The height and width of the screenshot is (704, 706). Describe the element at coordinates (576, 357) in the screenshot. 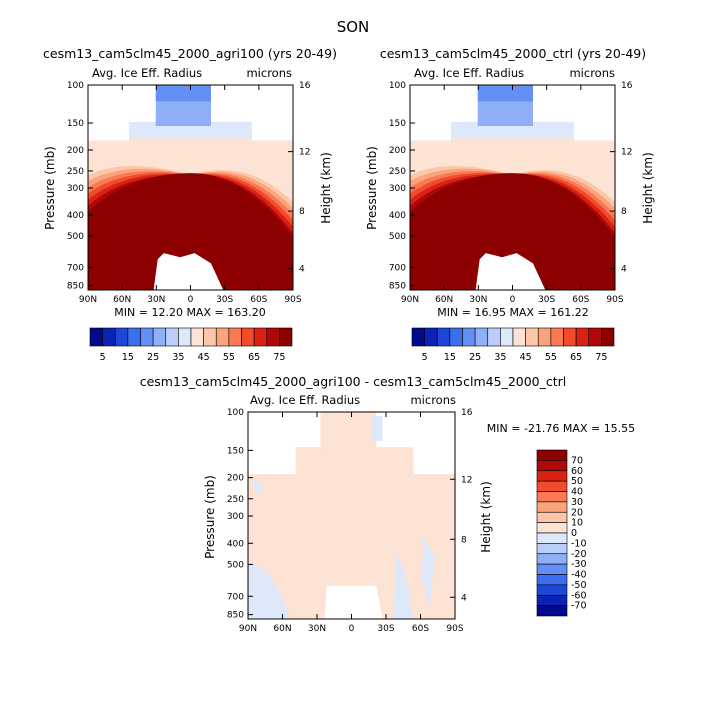

I see `colorbar-label: 65` at that location.